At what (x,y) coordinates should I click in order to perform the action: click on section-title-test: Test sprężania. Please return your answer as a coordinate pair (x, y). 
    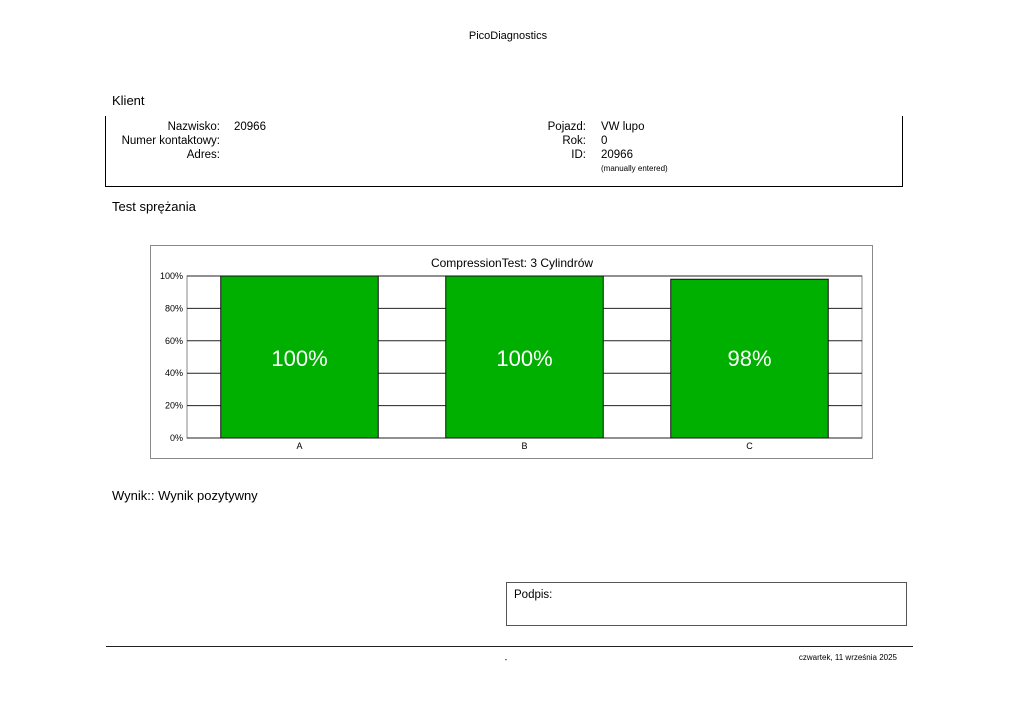
    Looking at the image, I should click on (154, 206).